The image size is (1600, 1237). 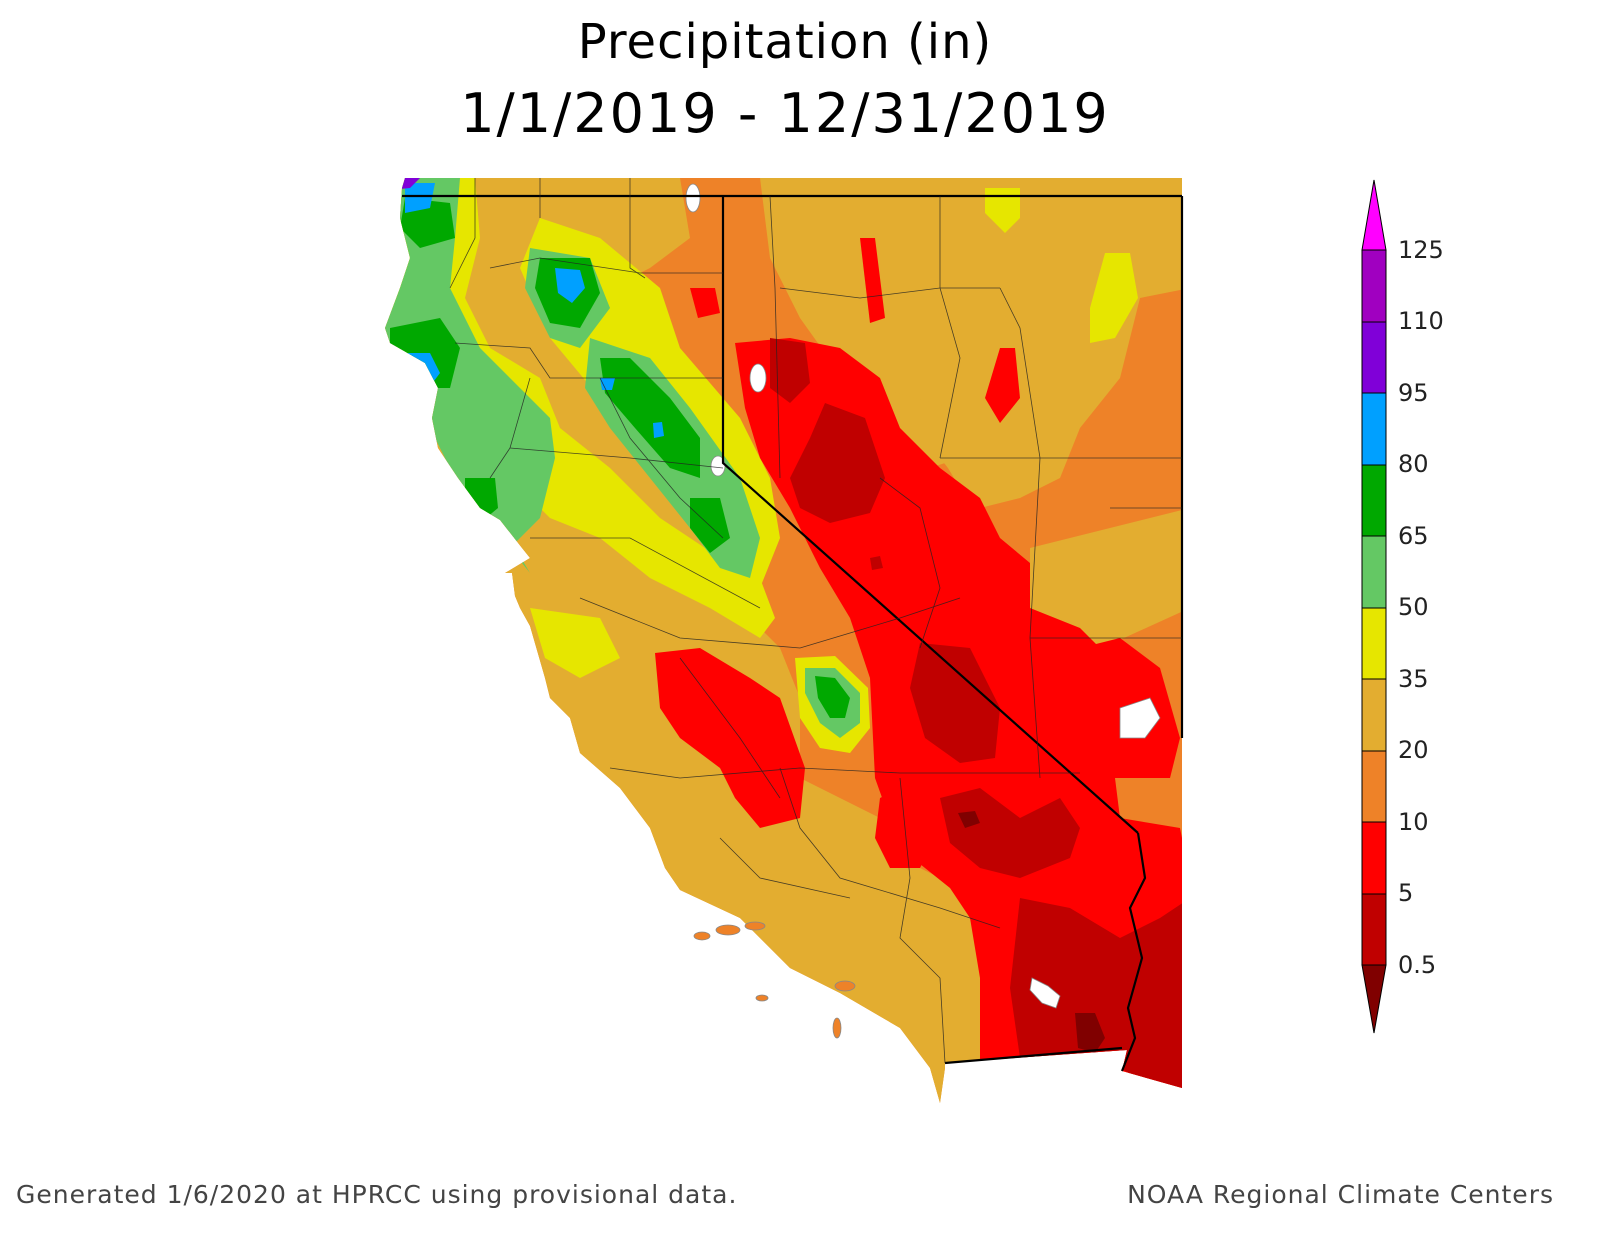 What do you see at coordinates (1413, 750) in the screenshot?
I see `legend-label: 20` at bounding box center [1413, 750].